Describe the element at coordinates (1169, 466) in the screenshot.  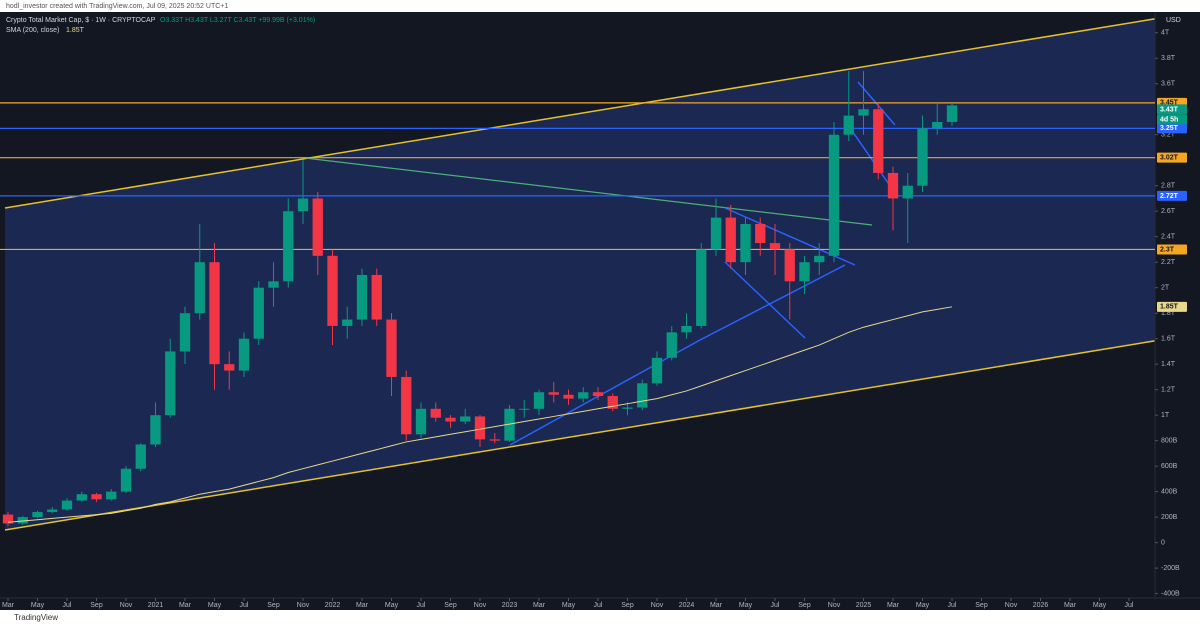
I see `y-tick-label: 600B` at that location.